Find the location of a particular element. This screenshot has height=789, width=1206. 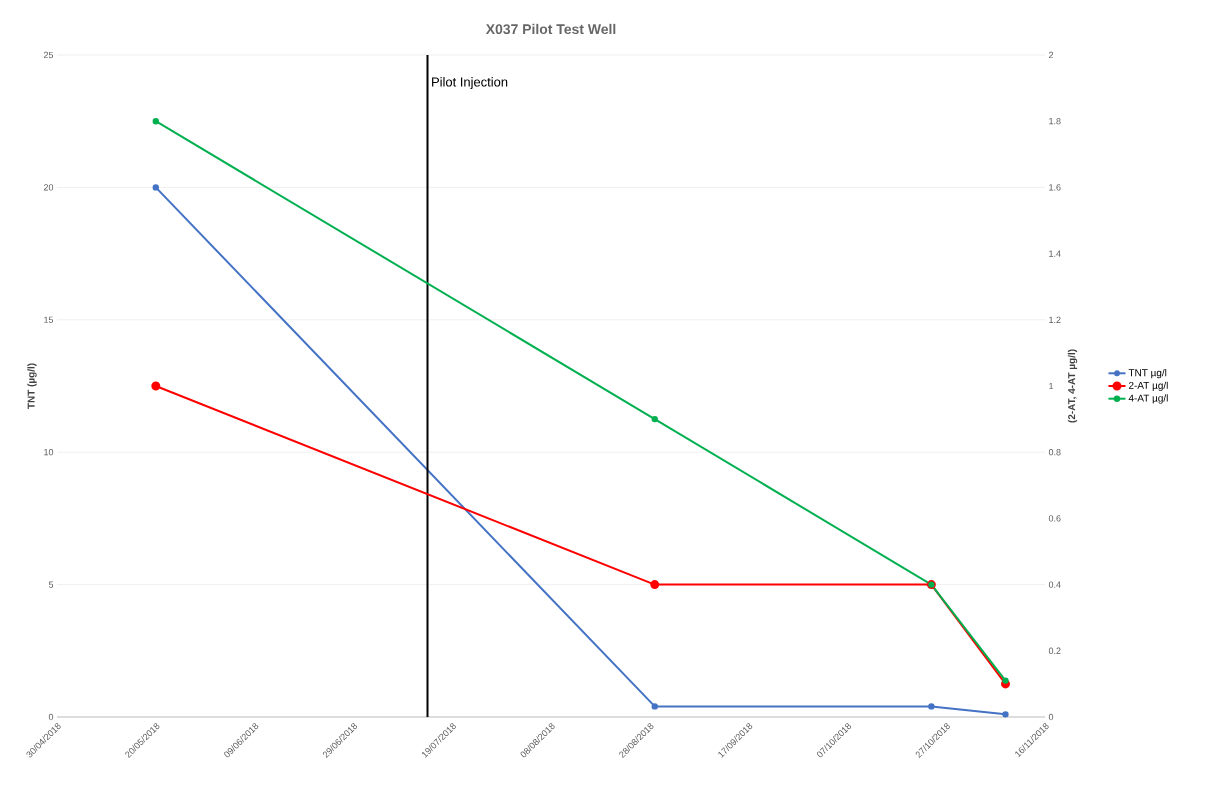

y2-tick-label: 0.4 is located at coordinates (1054, 584).